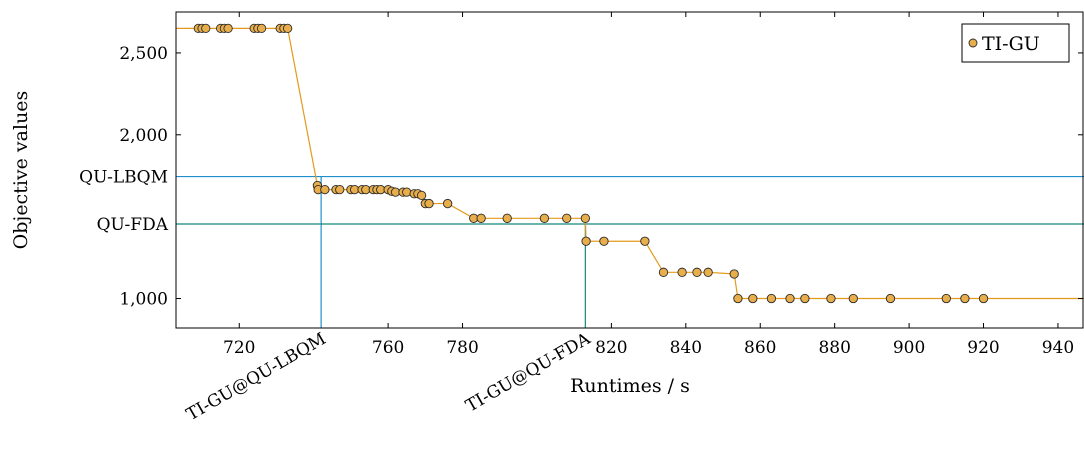 This screenshot has height=466, width=1084. I want to click on x-tick-label: 920, so click(983, 348).